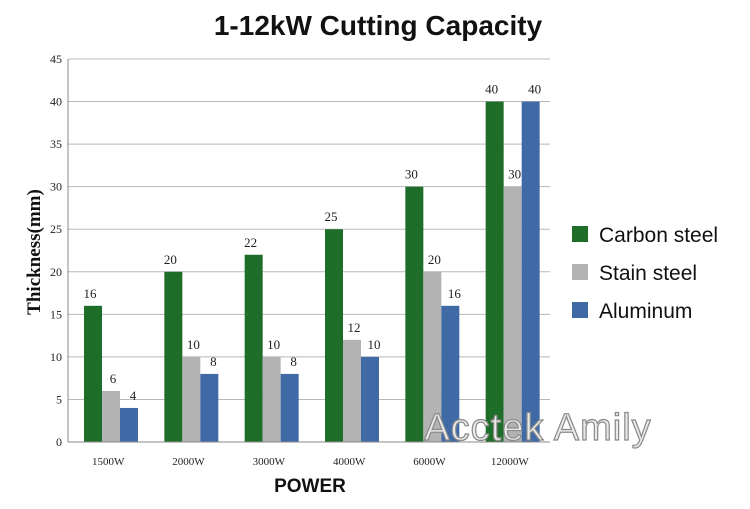 Image resolution: width=750 pixels, height=509 pixels. I want to click on y-axis-label: Thickness(mm), so click(34, 252).